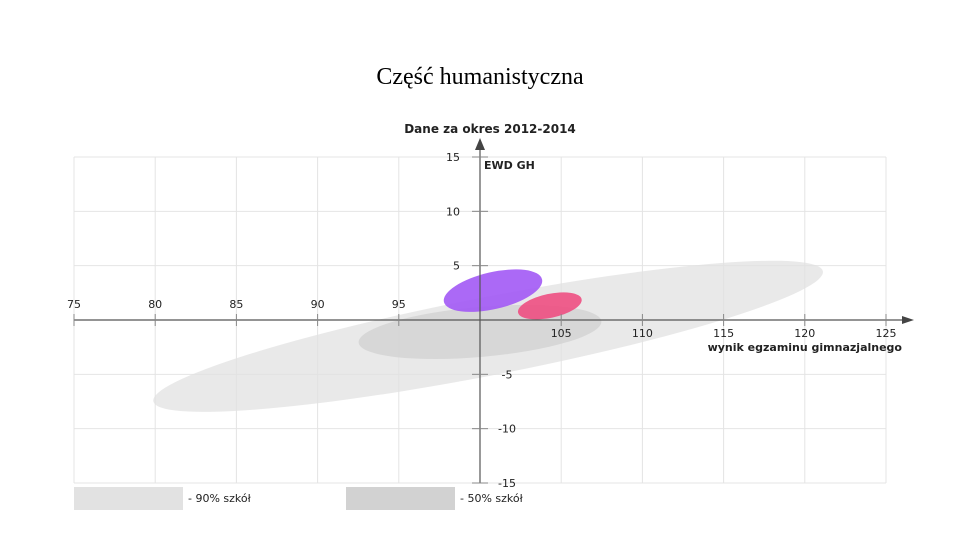 The height and width of the screenshot is (540, 960). Describe the element at coordinates (480, 144) in the screenshot. I see `y-axis-arrow` at that location.